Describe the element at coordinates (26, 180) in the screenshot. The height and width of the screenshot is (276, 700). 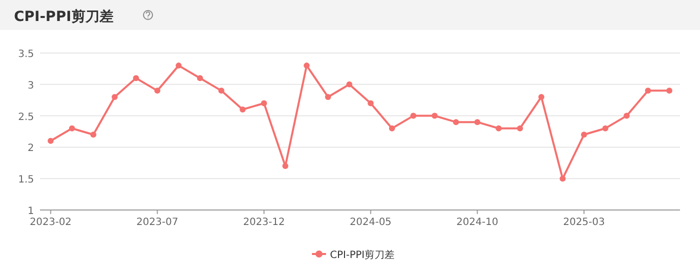
I see `y-tick-label: 1.5` at that location.